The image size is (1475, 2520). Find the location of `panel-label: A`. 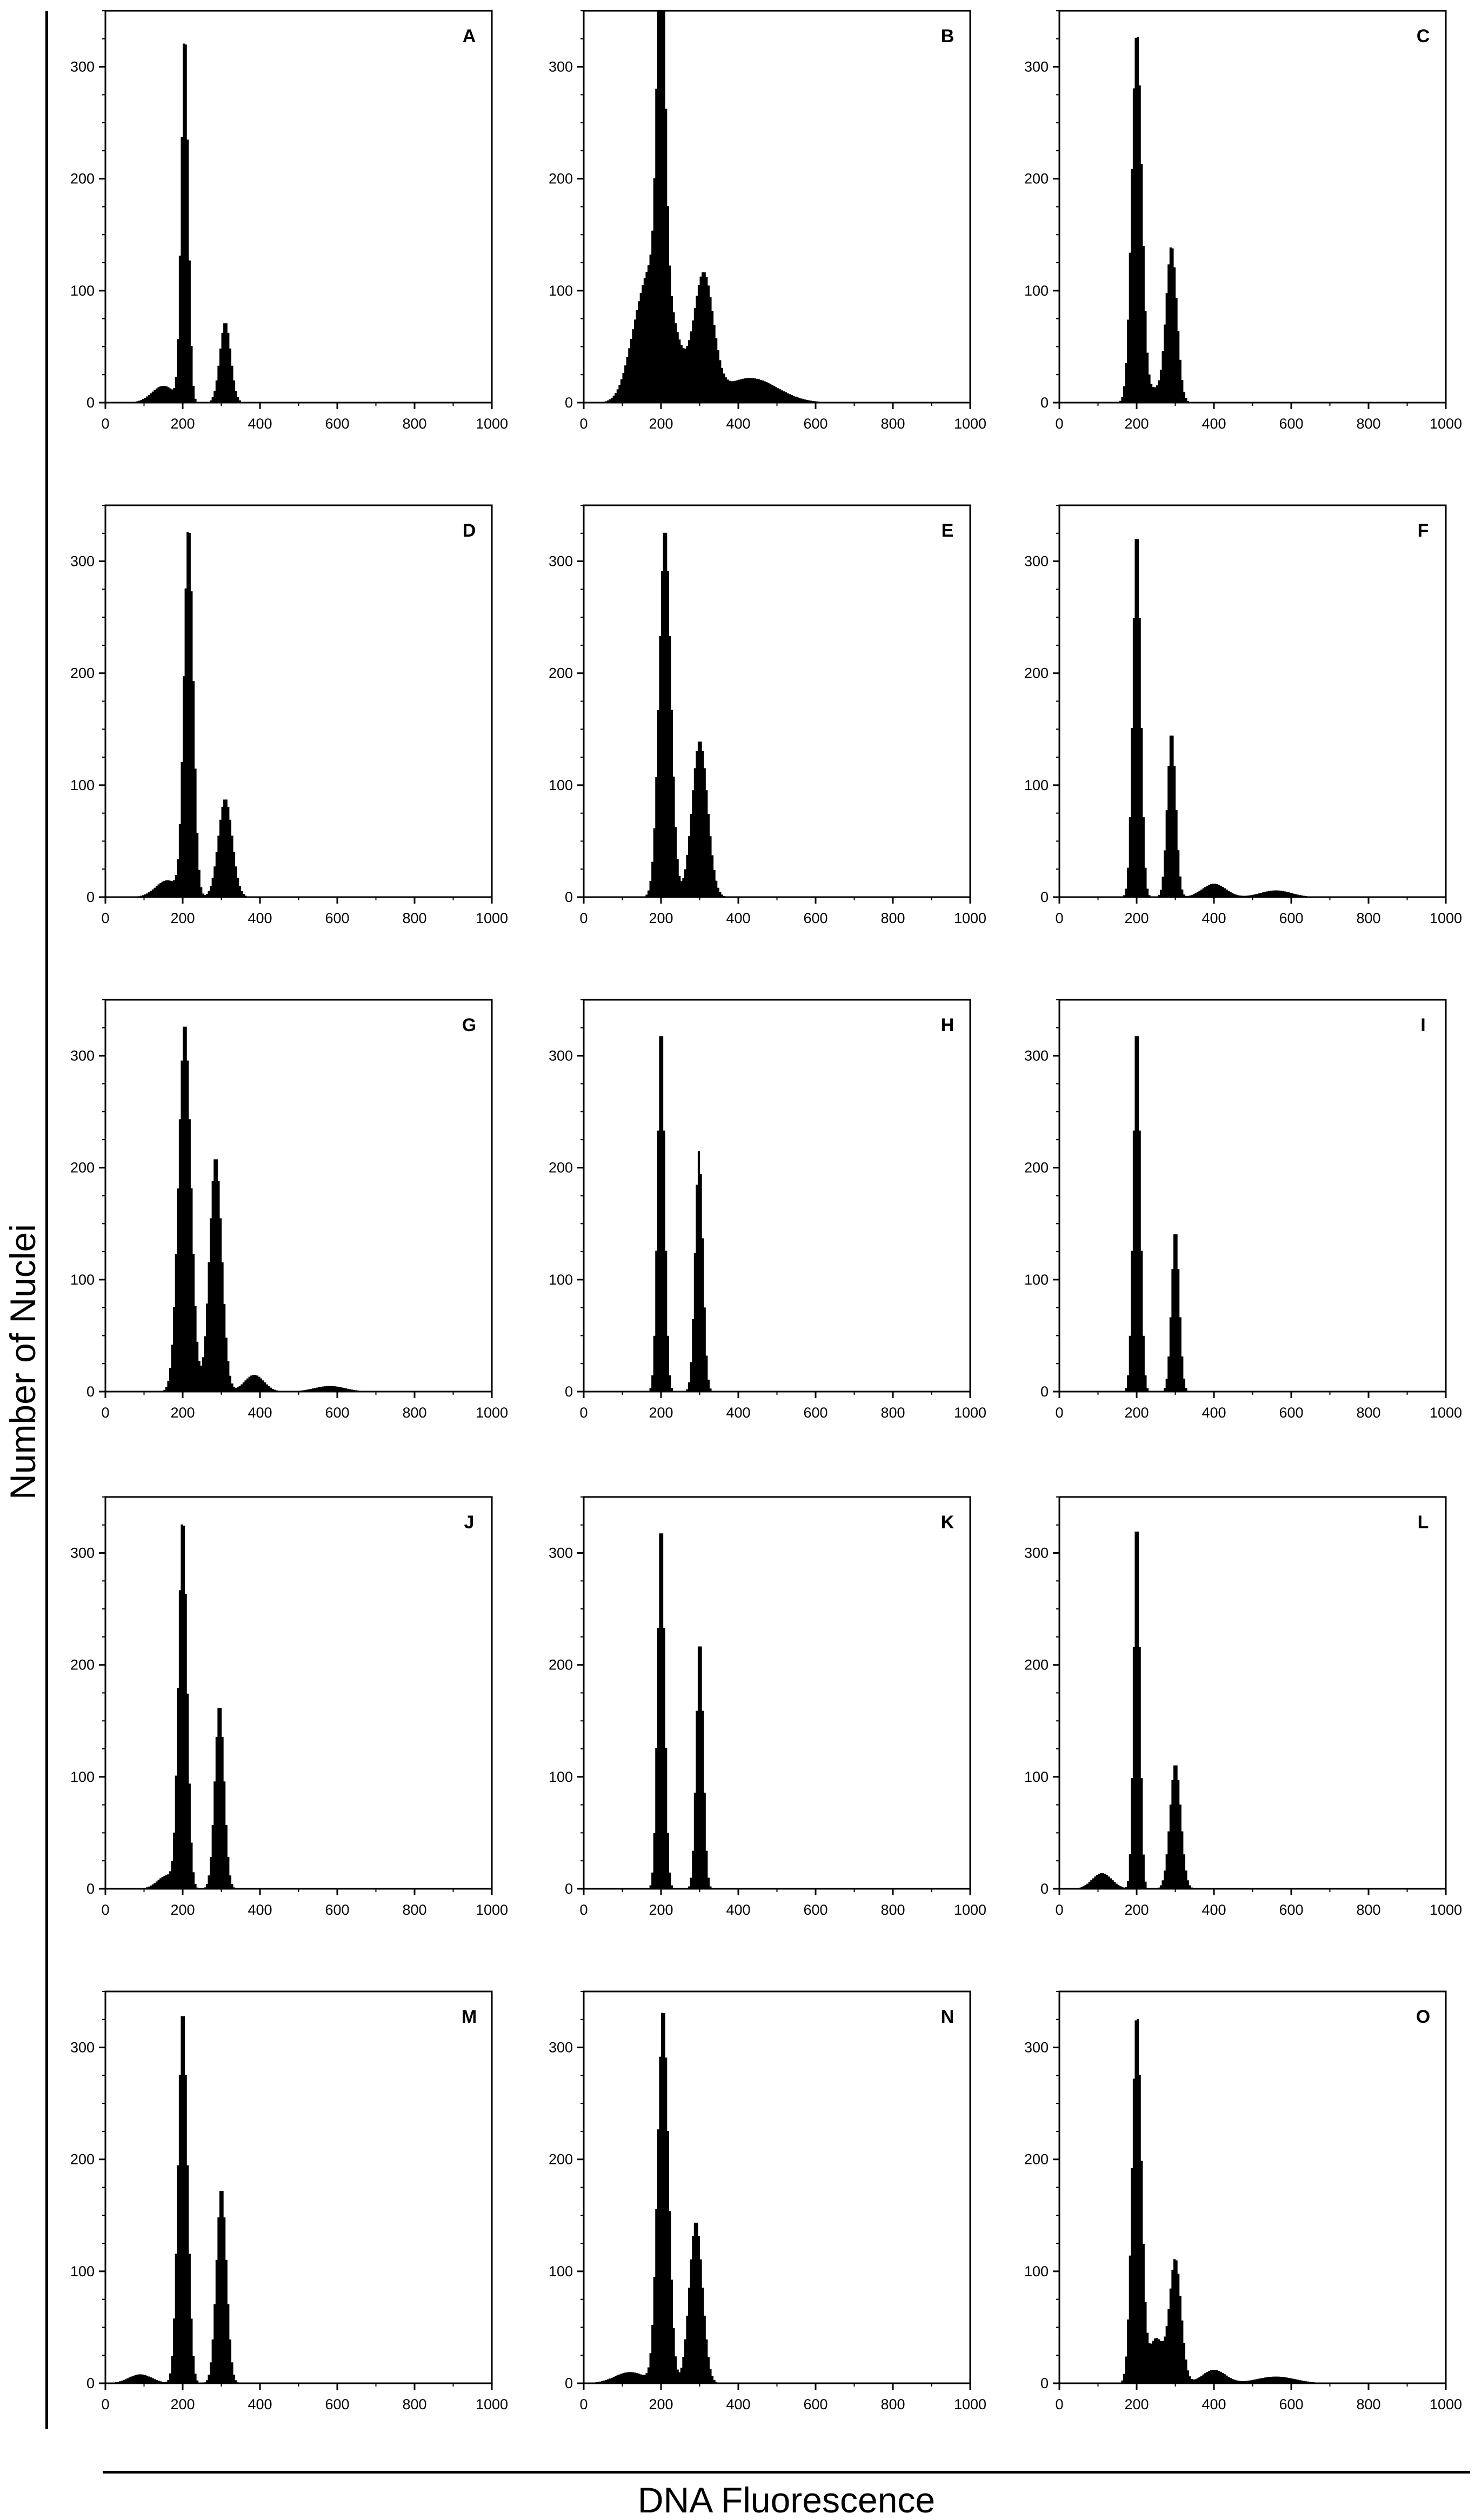

panel-label: A is located at coordinates (470, 36).